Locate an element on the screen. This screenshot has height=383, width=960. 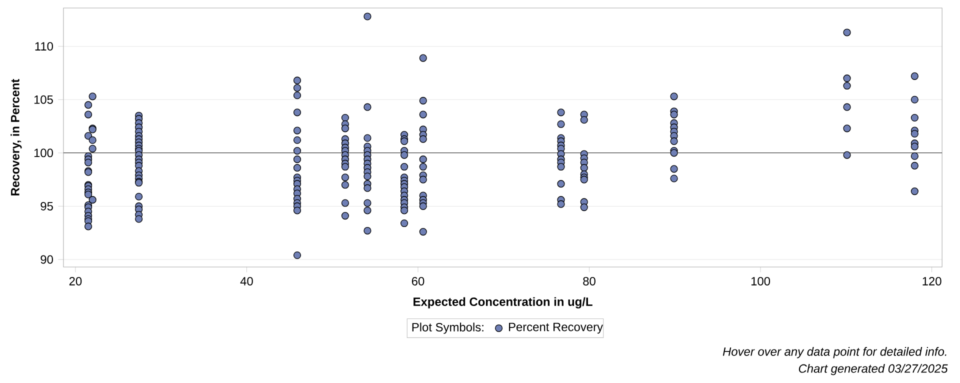
legend-title: Plot Symbols: is located at coordinates (448, 328).